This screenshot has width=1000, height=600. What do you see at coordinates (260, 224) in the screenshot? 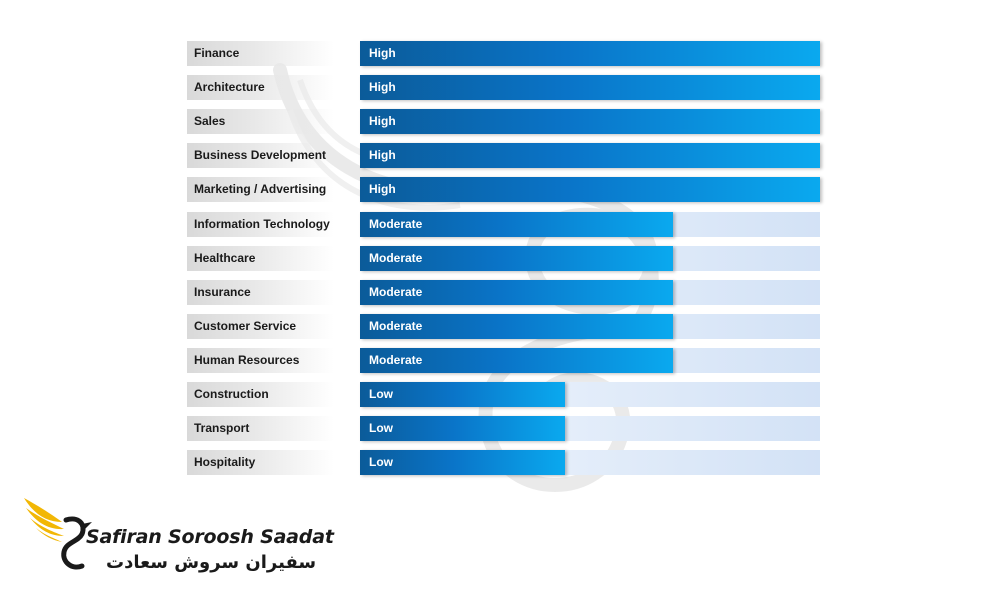
I see `category-label: Information Technology` at bounding box center [260, 224].